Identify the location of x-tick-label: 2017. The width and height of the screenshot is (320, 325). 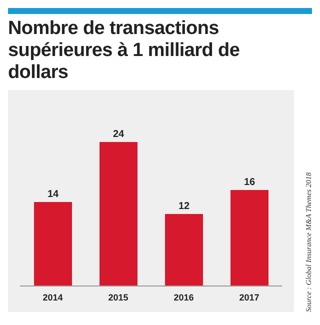
(249, 297).